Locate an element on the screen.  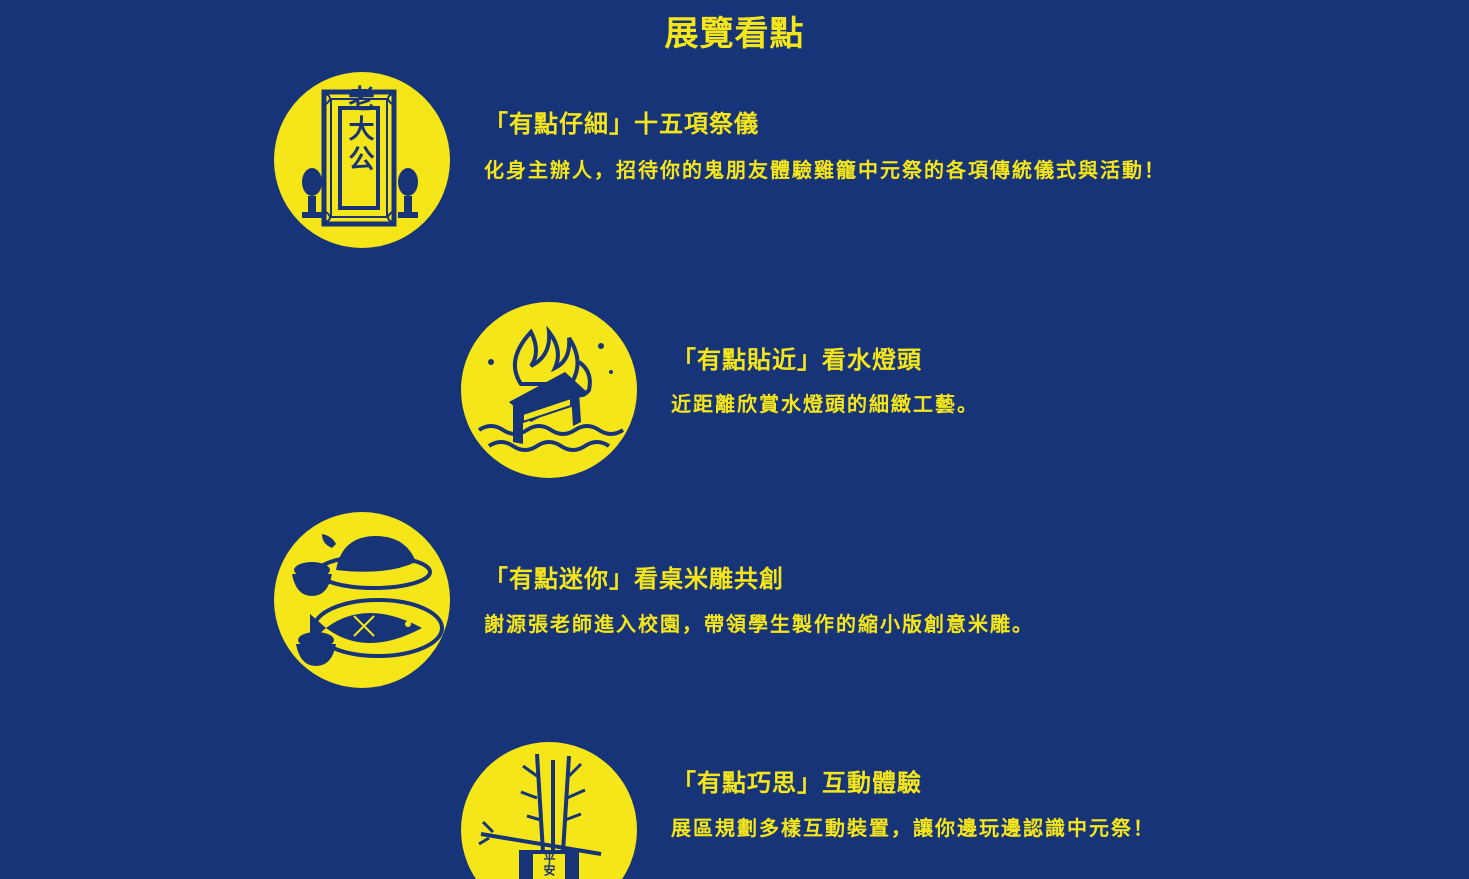
altar-tablet-icon: 老大公 is located at coordinates (362, 160).